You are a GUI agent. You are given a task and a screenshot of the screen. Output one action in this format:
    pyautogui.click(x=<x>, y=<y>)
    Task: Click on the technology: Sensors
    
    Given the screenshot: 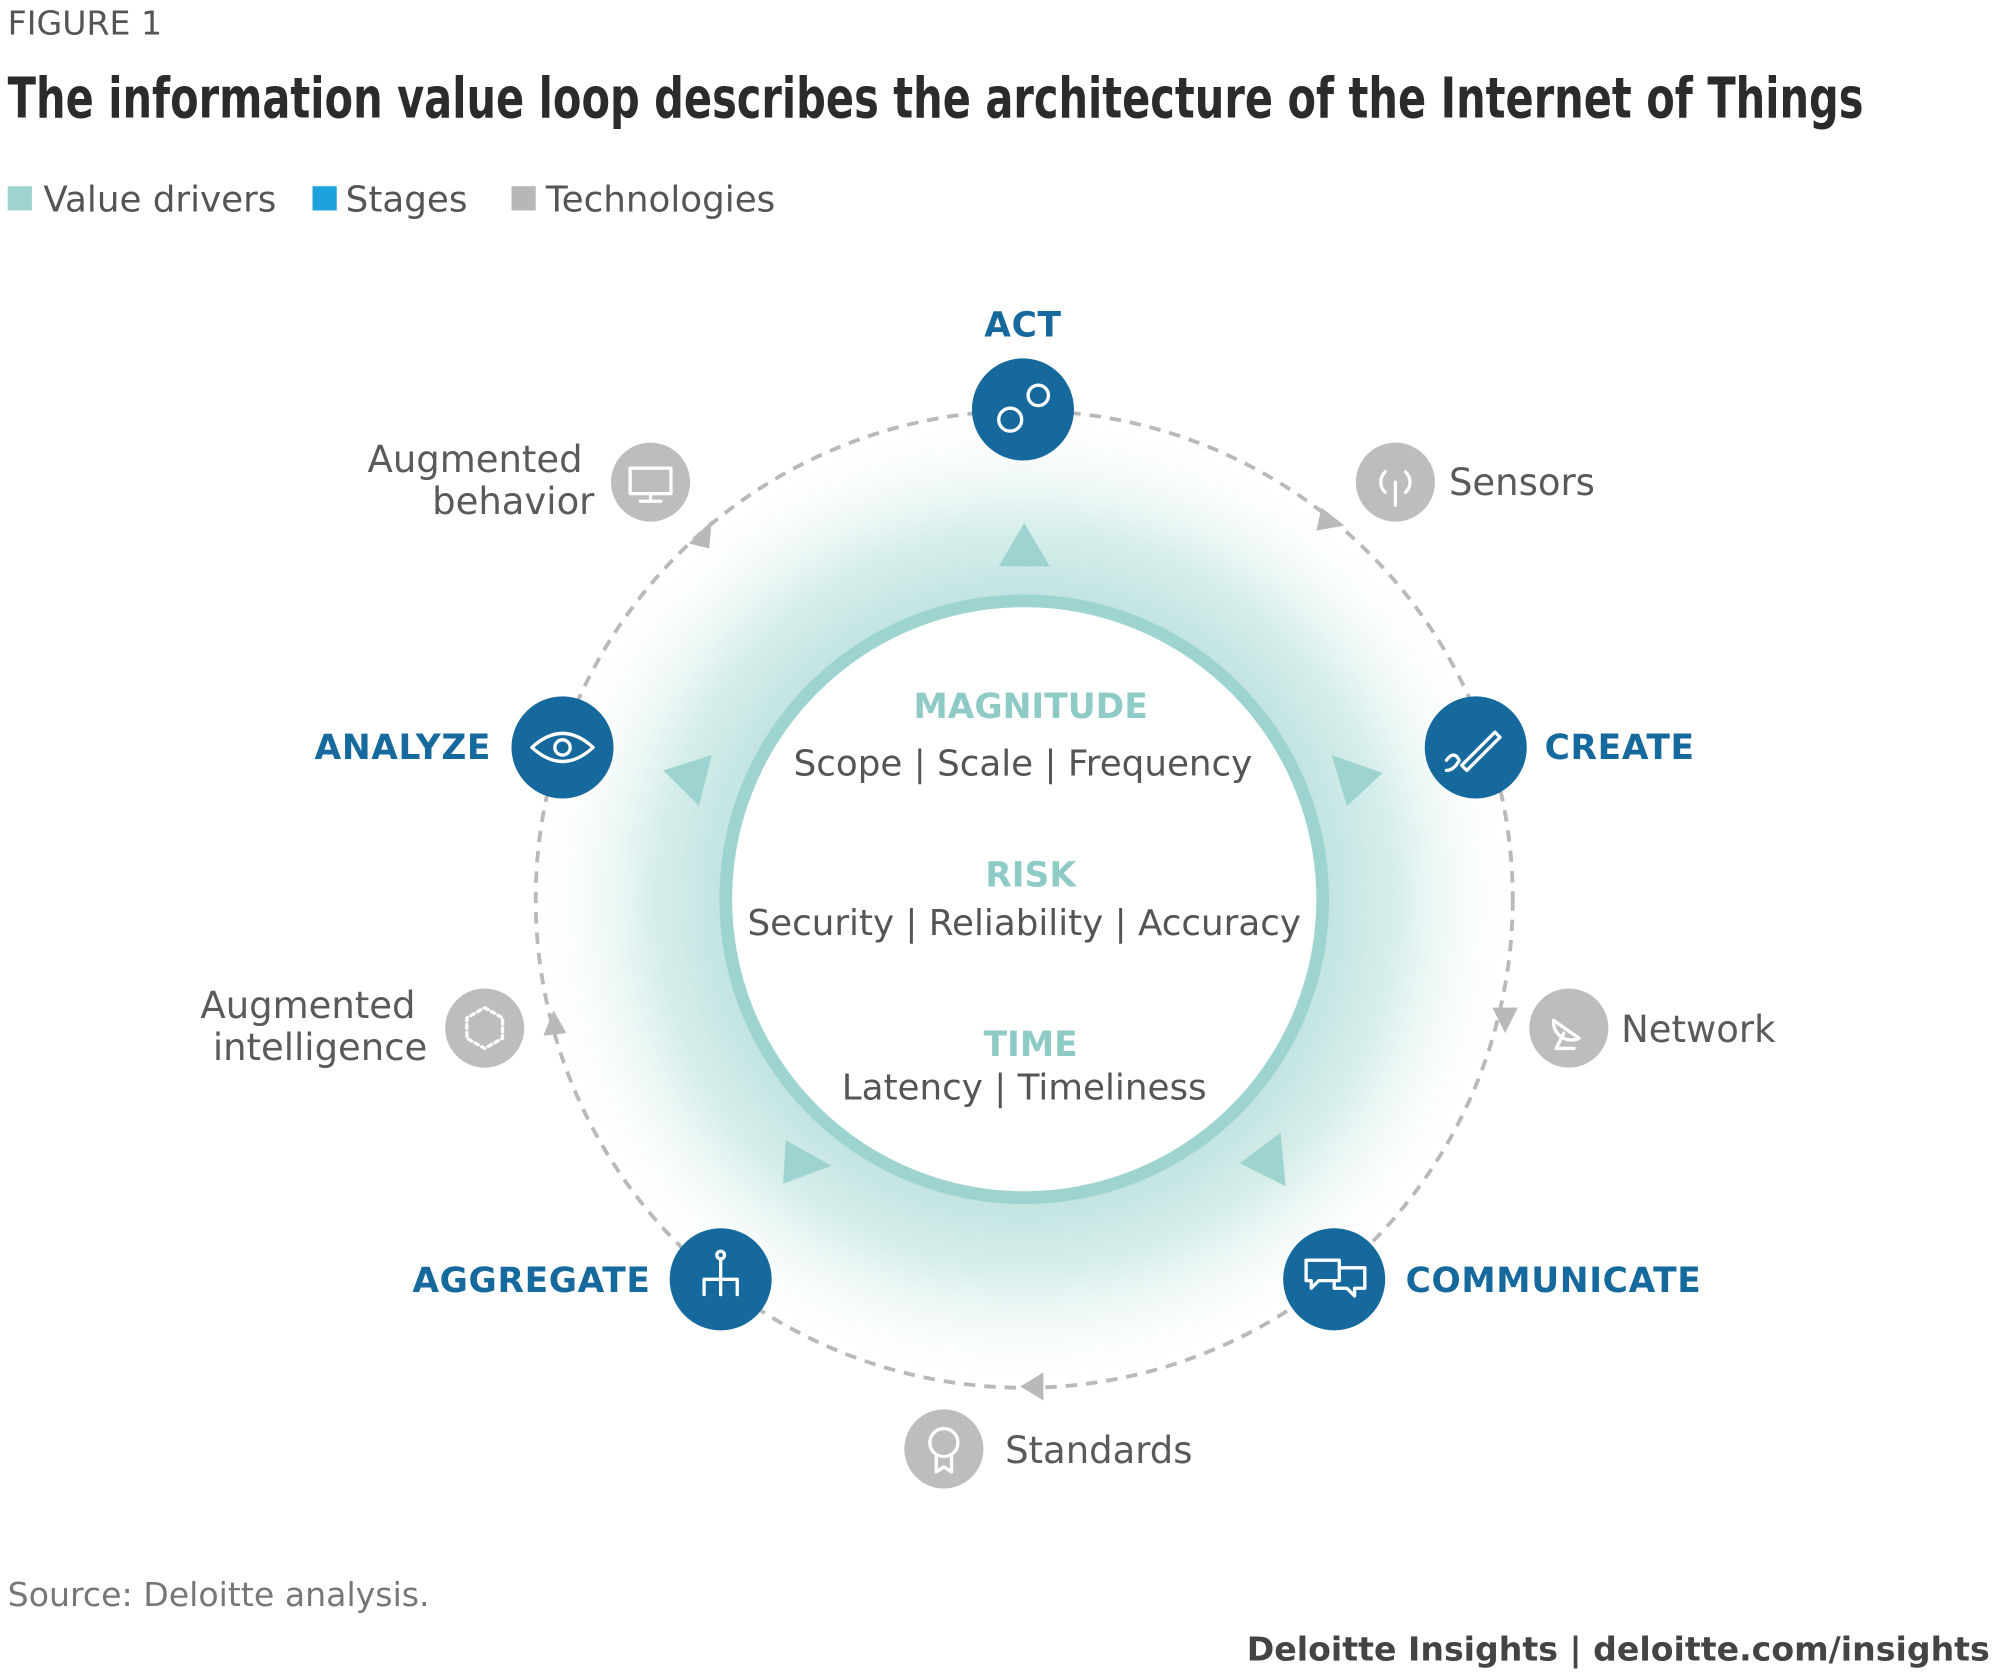 What is the action you would take?
    pyautogui.click(x=1475, y=482)
    